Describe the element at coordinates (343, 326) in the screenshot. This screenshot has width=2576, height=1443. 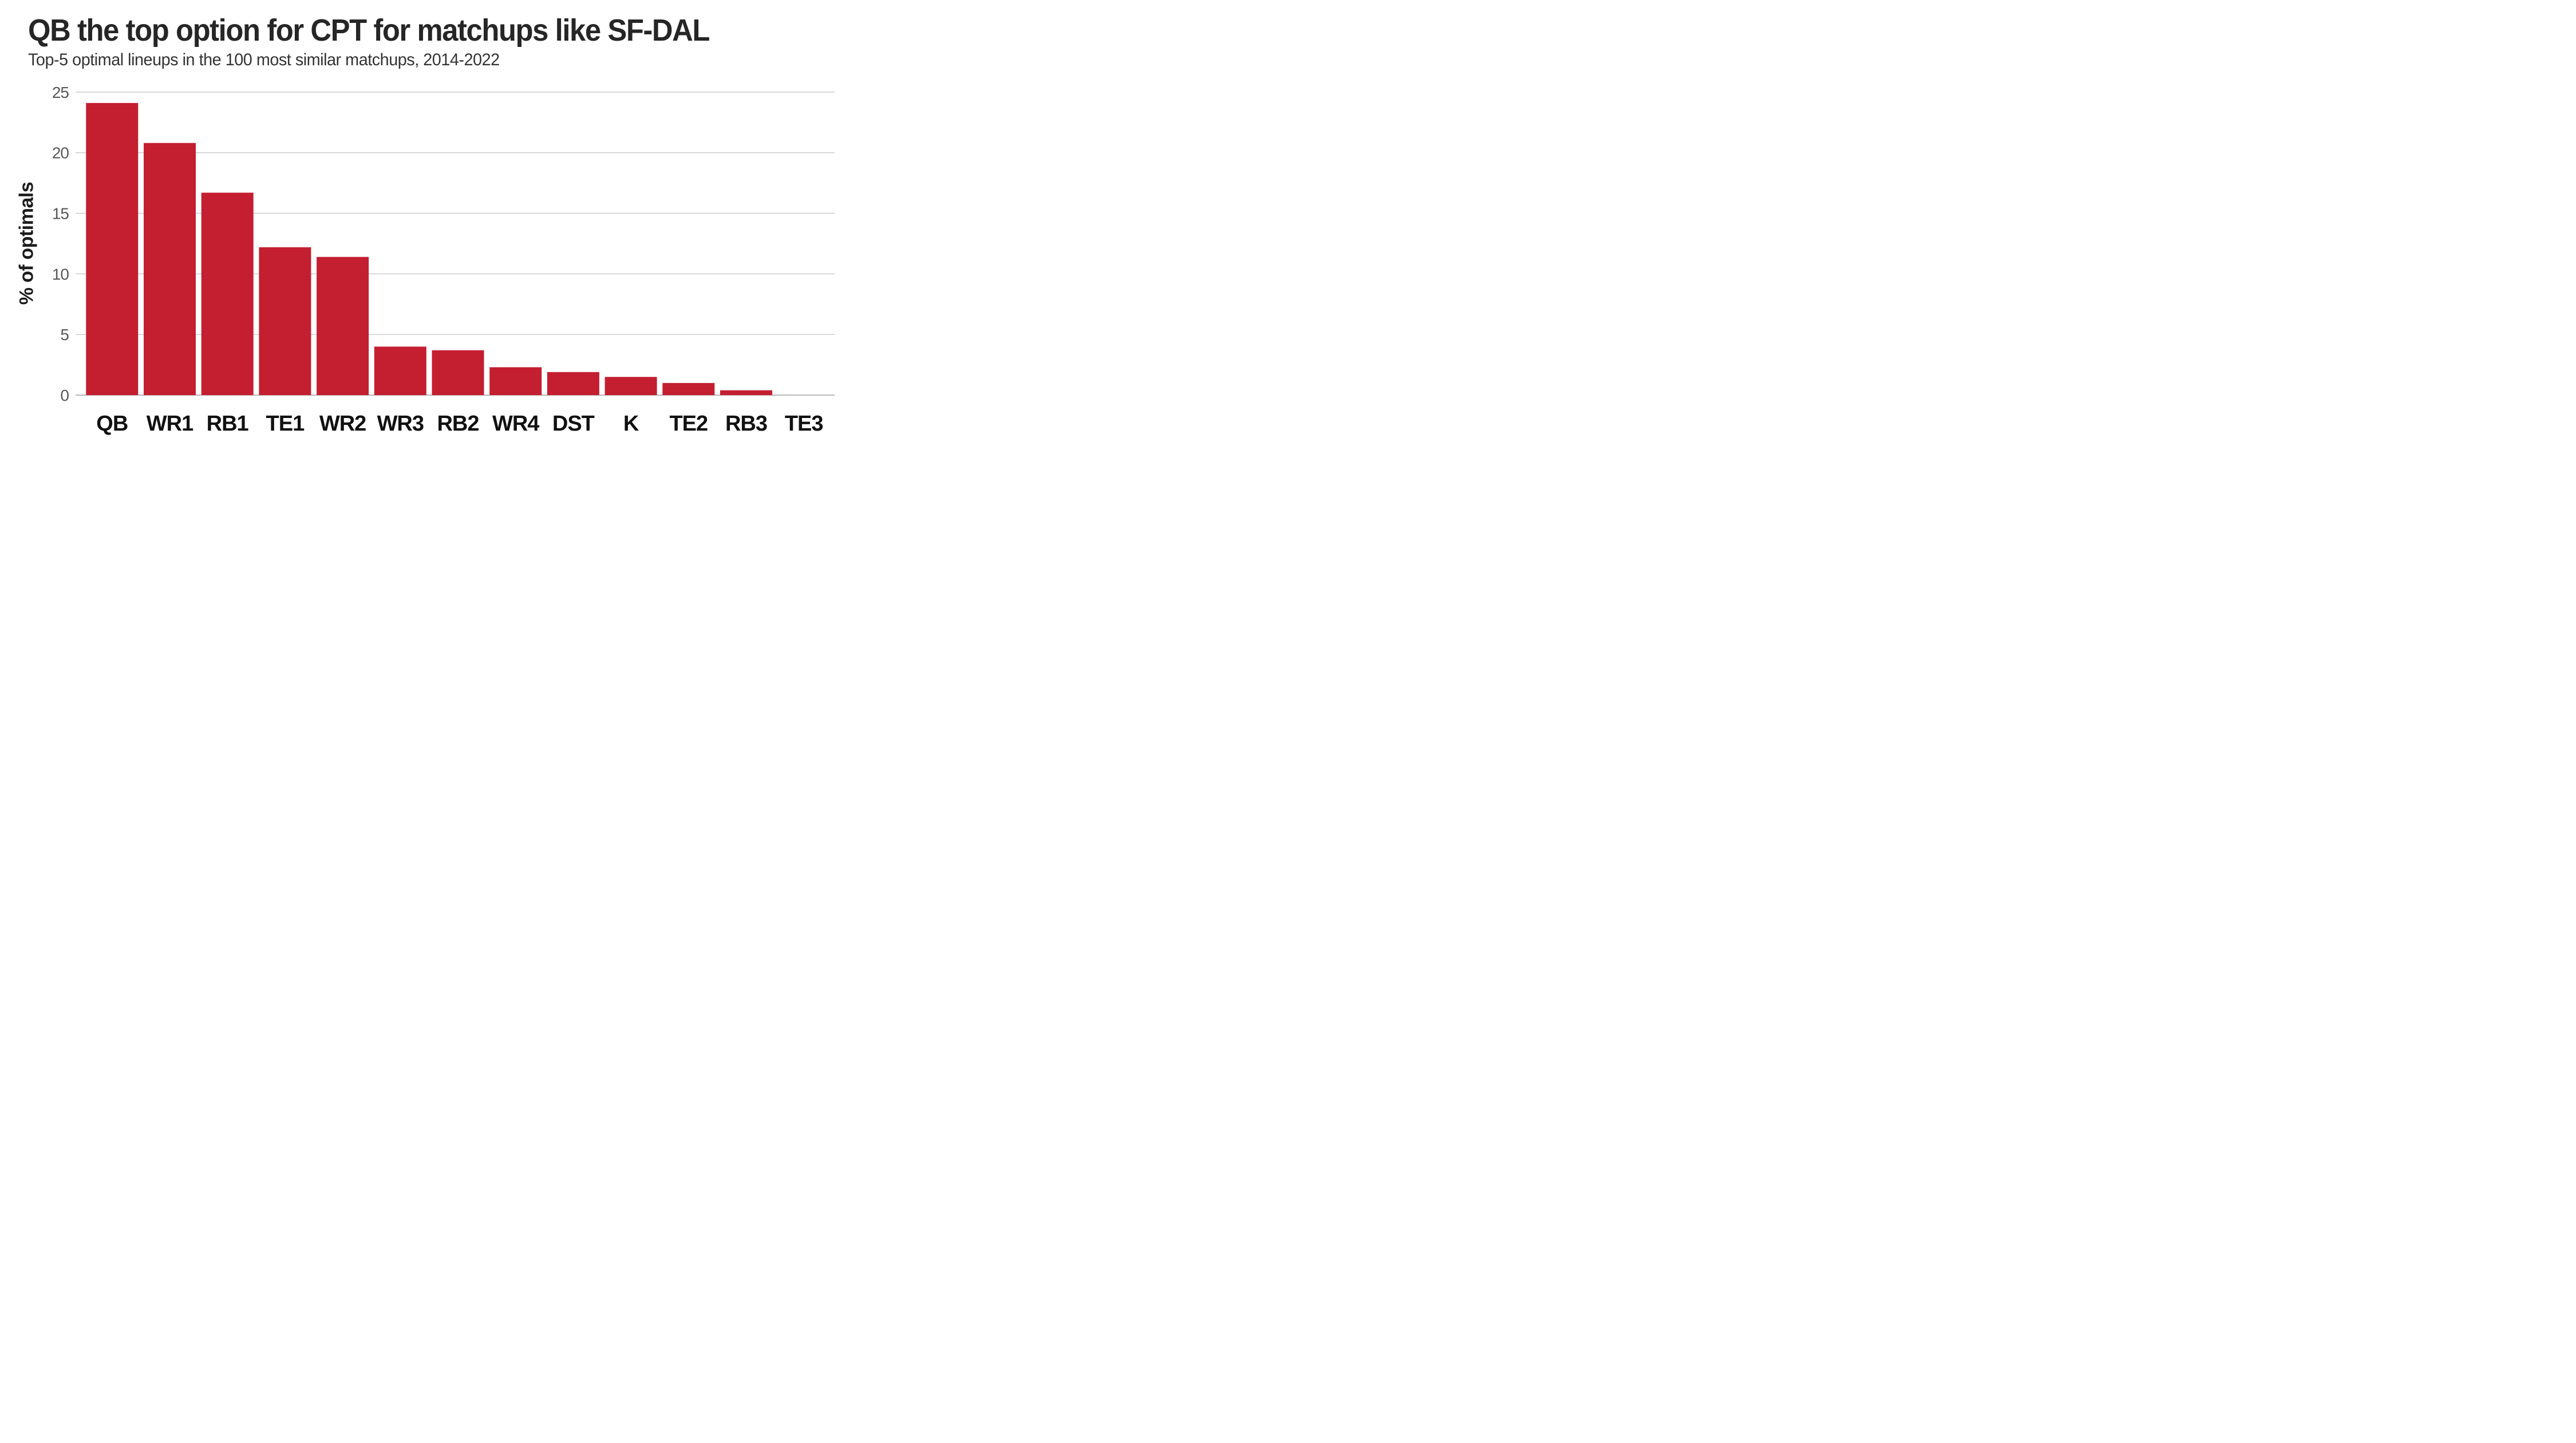
I see `bar-wr2` at that location.